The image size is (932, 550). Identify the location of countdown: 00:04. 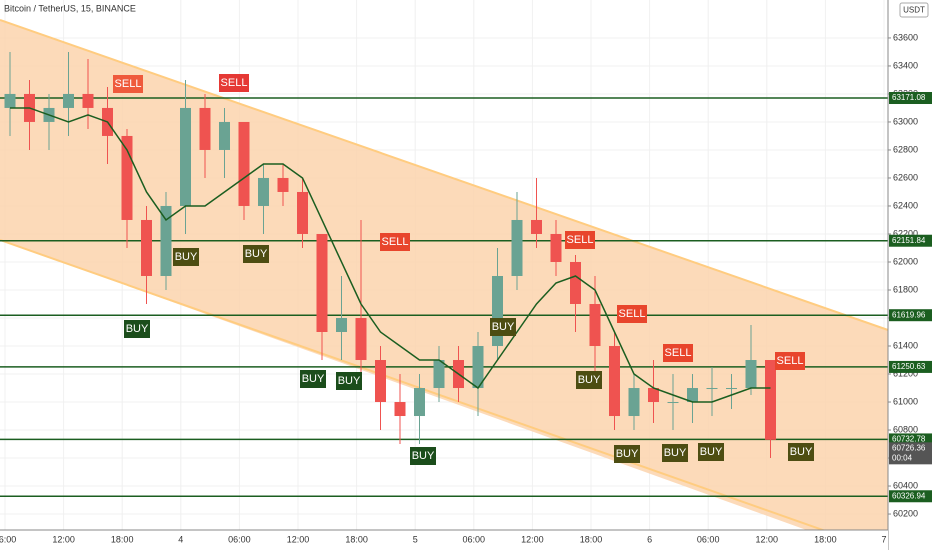
(902, 457).